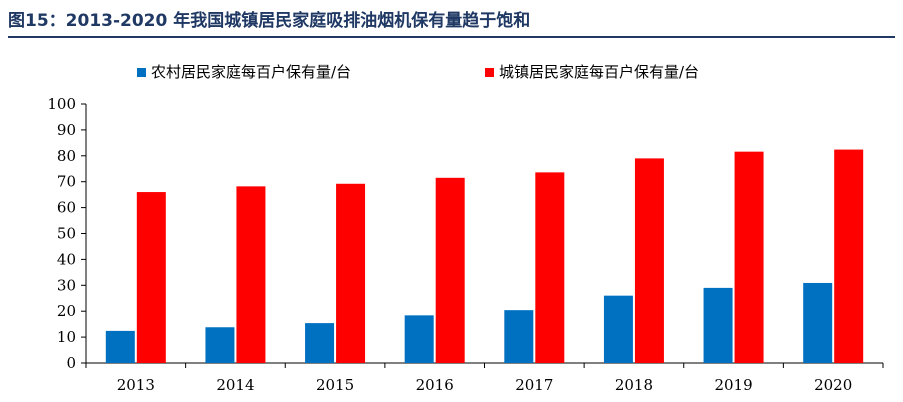  I want to click on bar-urban-2014, so click(251, 274).